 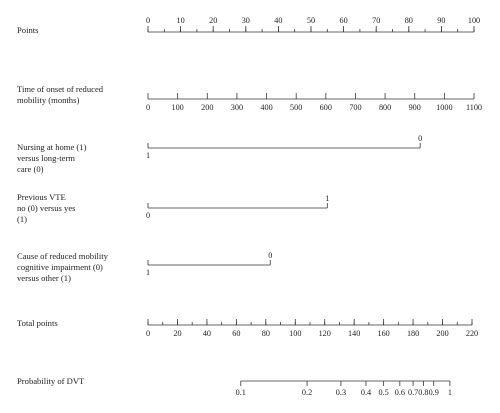 I want to click on row-label: Previous VTE, so click(x=41, y=197).